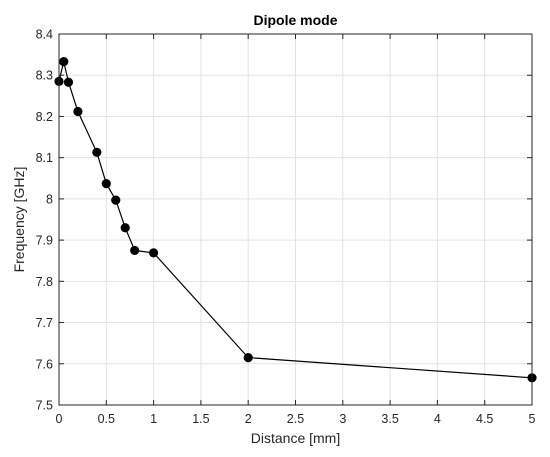 The width and height of the screenshot is (550, 457). I want to click on y-tick-label: 8.2, so click(44, 117).